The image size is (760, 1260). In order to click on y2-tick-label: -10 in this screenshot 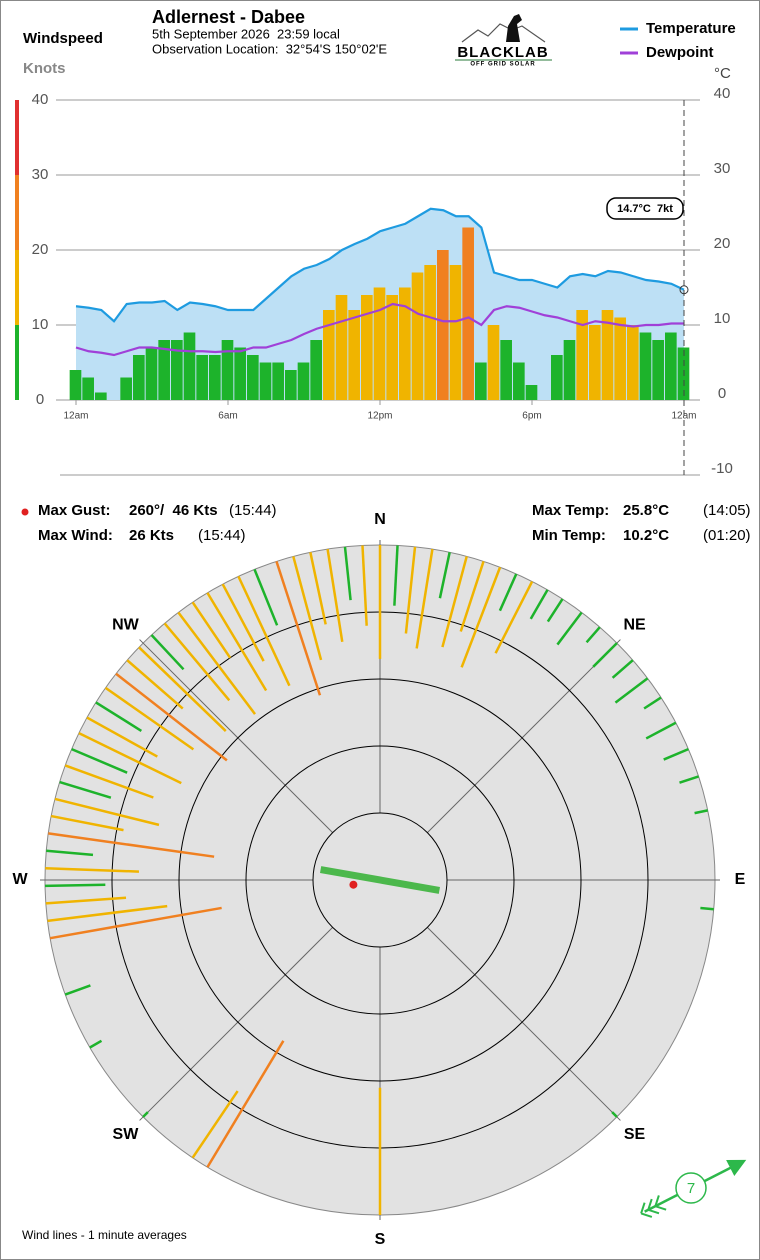, I will do `click(722, 468)`.